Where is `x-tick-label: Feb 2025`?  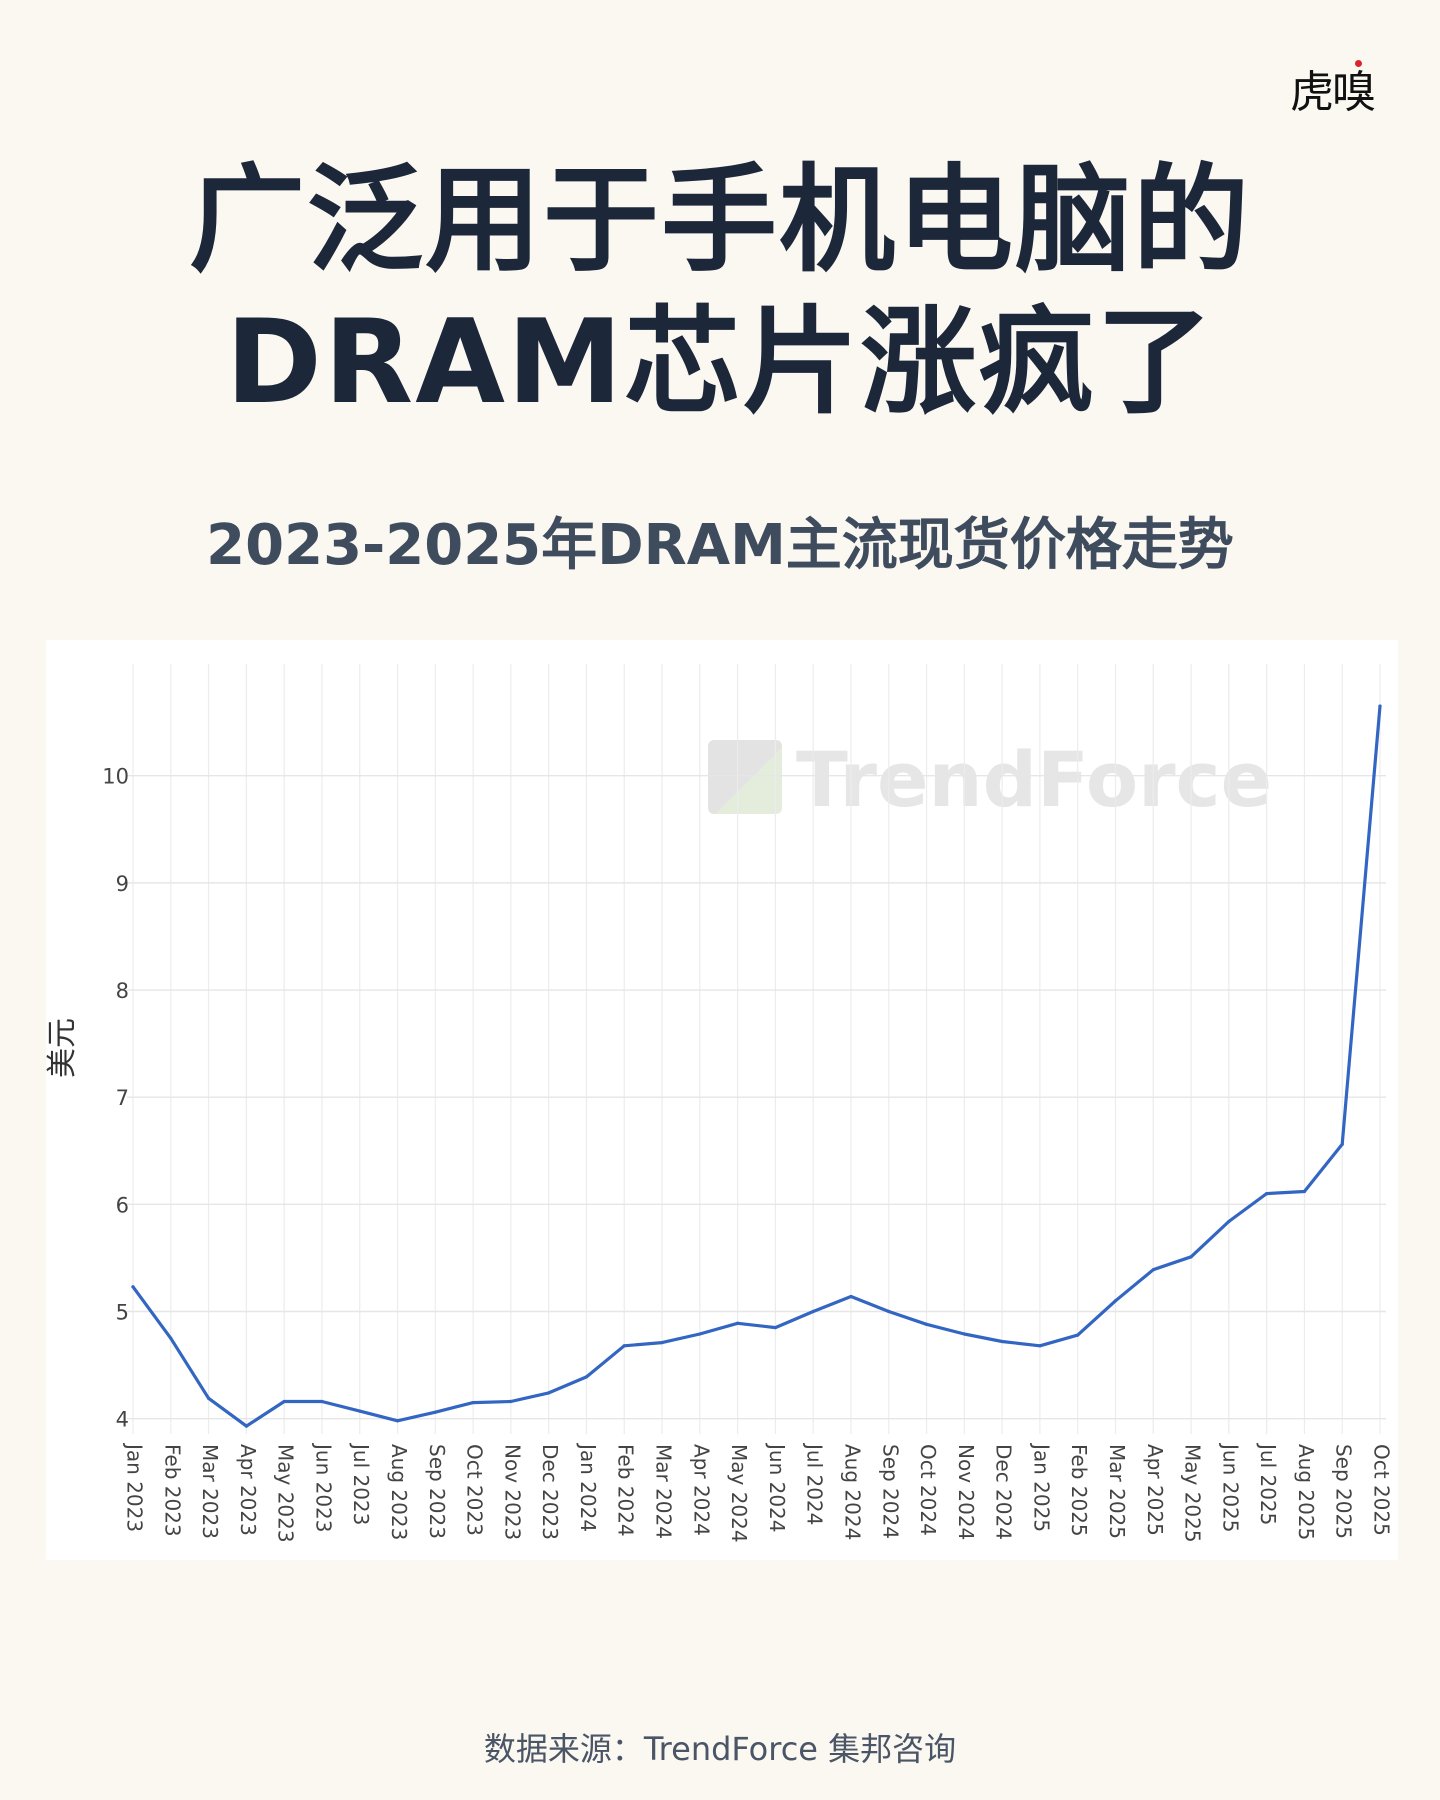 x-tick-label: Feb 2025 is located at coordinates (1079, 1490).